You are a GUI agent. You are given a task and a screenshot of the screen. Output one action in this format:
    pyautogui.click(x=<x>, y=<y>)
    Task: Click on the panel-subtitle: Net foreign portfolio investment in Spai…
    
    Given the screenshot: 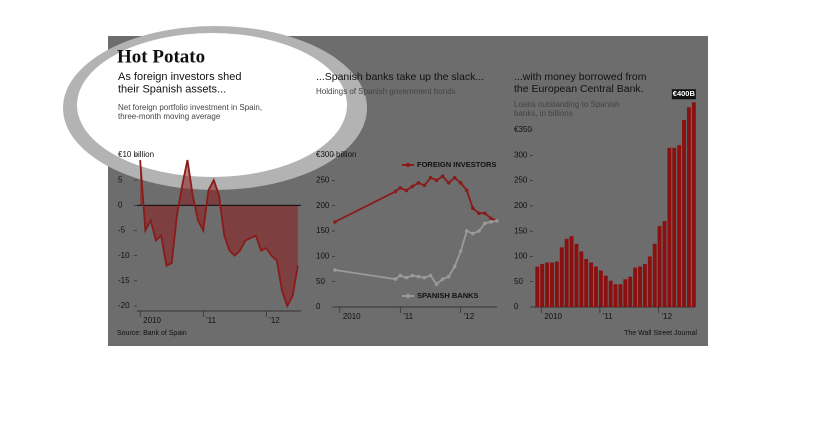 What is the action you would take?
    pyautogui.click(x=190, y=112)
    